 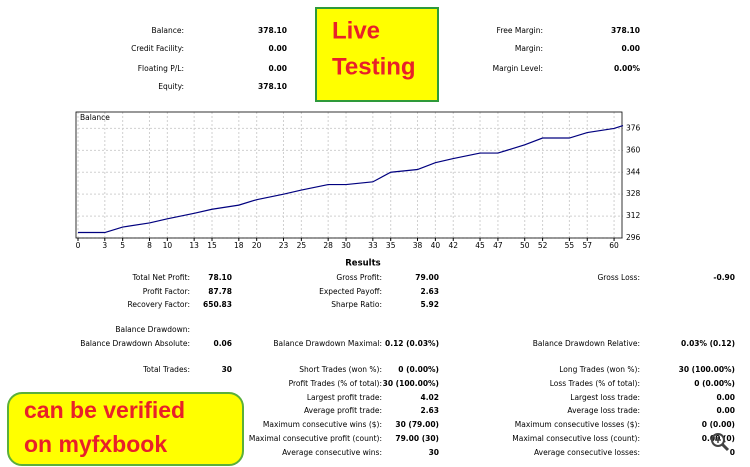 What do you see at coordinates (708, 343) in the screenshot?
I see `result-value: 0.03% (0.12)` at bounding box center [708, 343].